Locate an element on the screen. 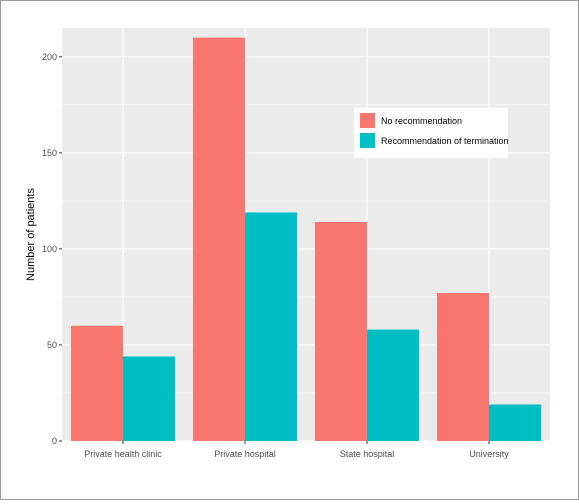  x-tick-label: University is located at coordinates (489, 454).